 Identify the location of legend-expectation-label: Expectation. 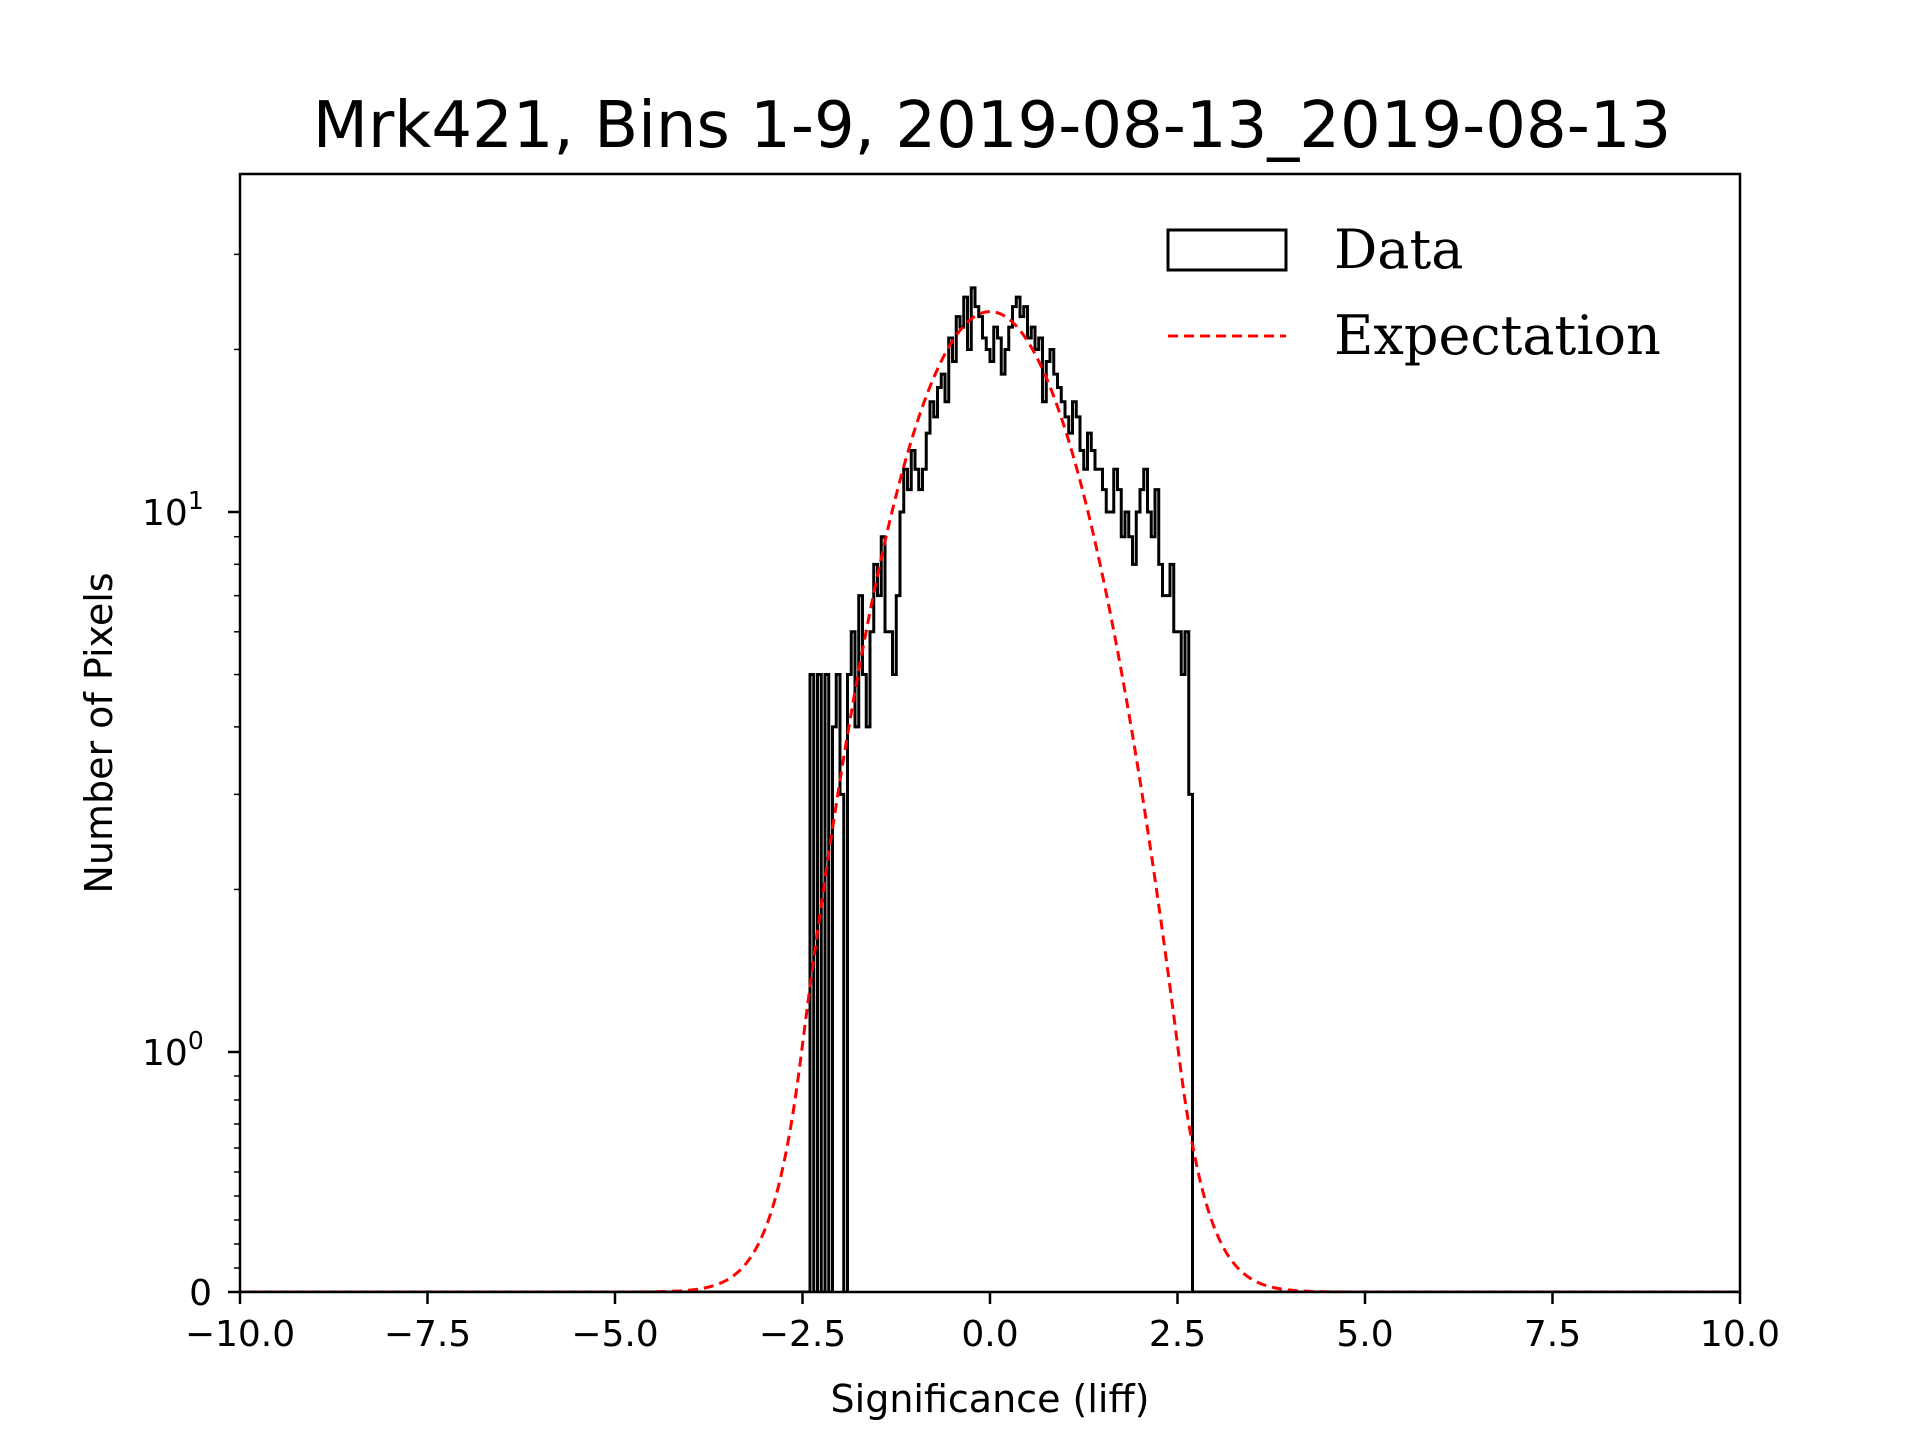
(1497, 335).